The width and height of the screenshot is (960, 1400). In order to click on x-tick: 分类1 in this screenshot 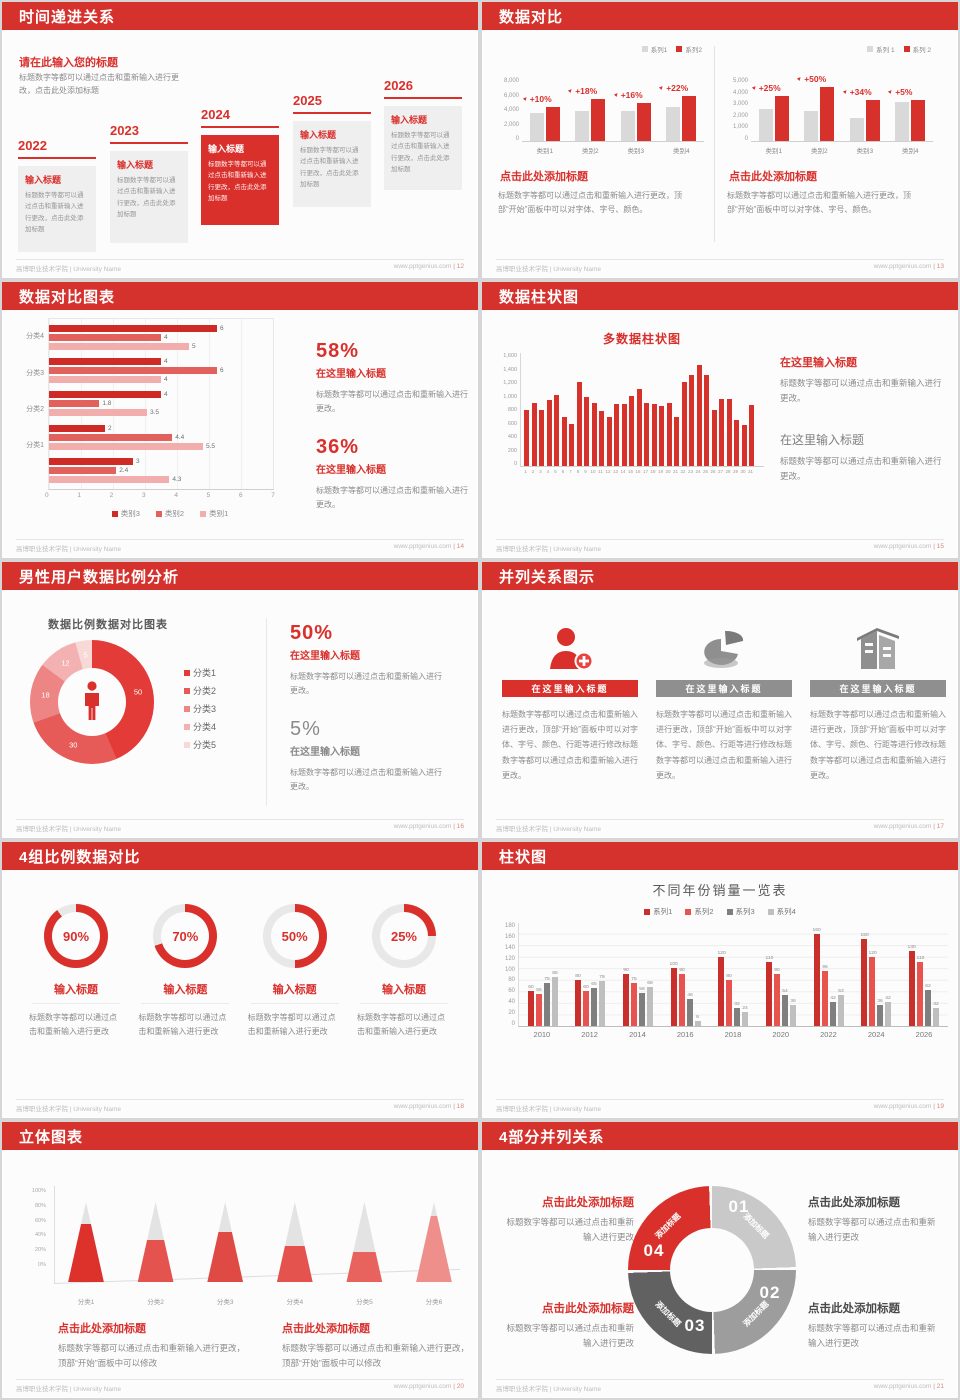, I will do `click(86, 1302)`.